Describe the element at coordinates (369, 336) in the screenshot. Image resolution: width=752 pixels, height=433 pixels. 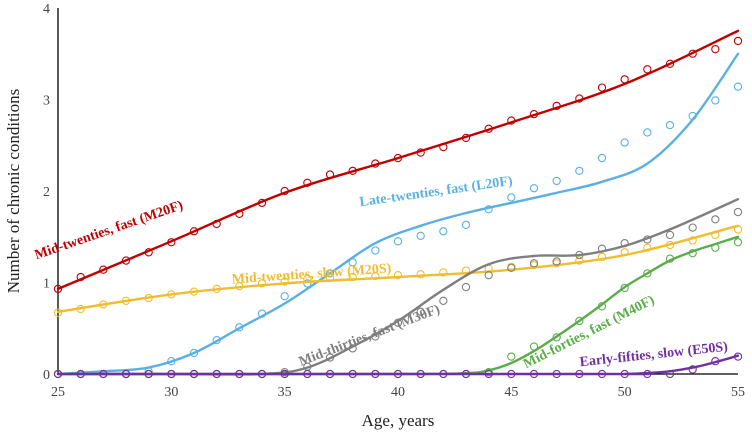
I see `series-label-3: Mid-thirties, fast (M30F)` at that location.